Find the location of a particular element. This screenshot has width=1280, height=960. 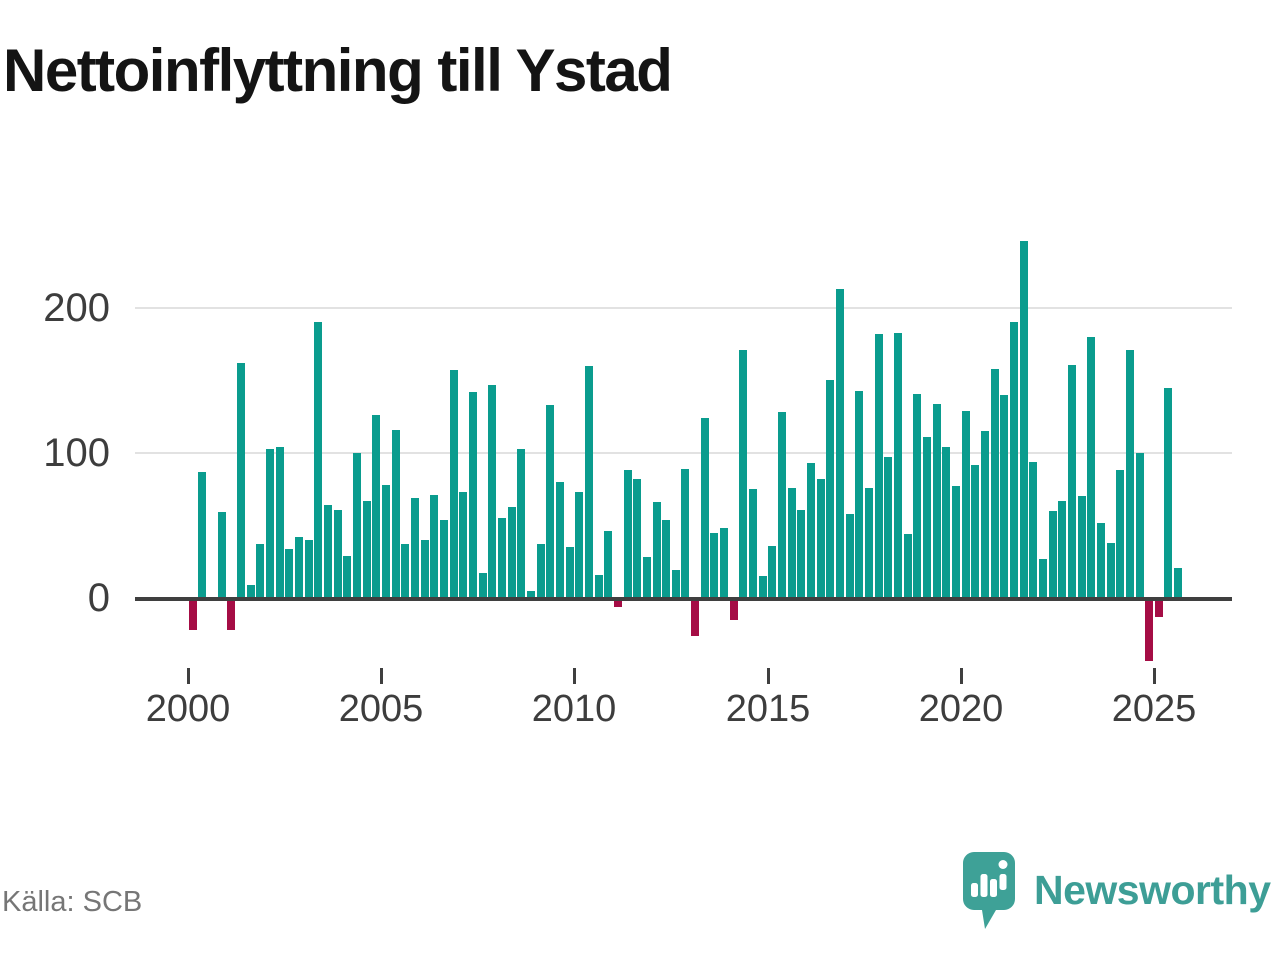

bar-2007Q4 is located at coordinates (492, 491).